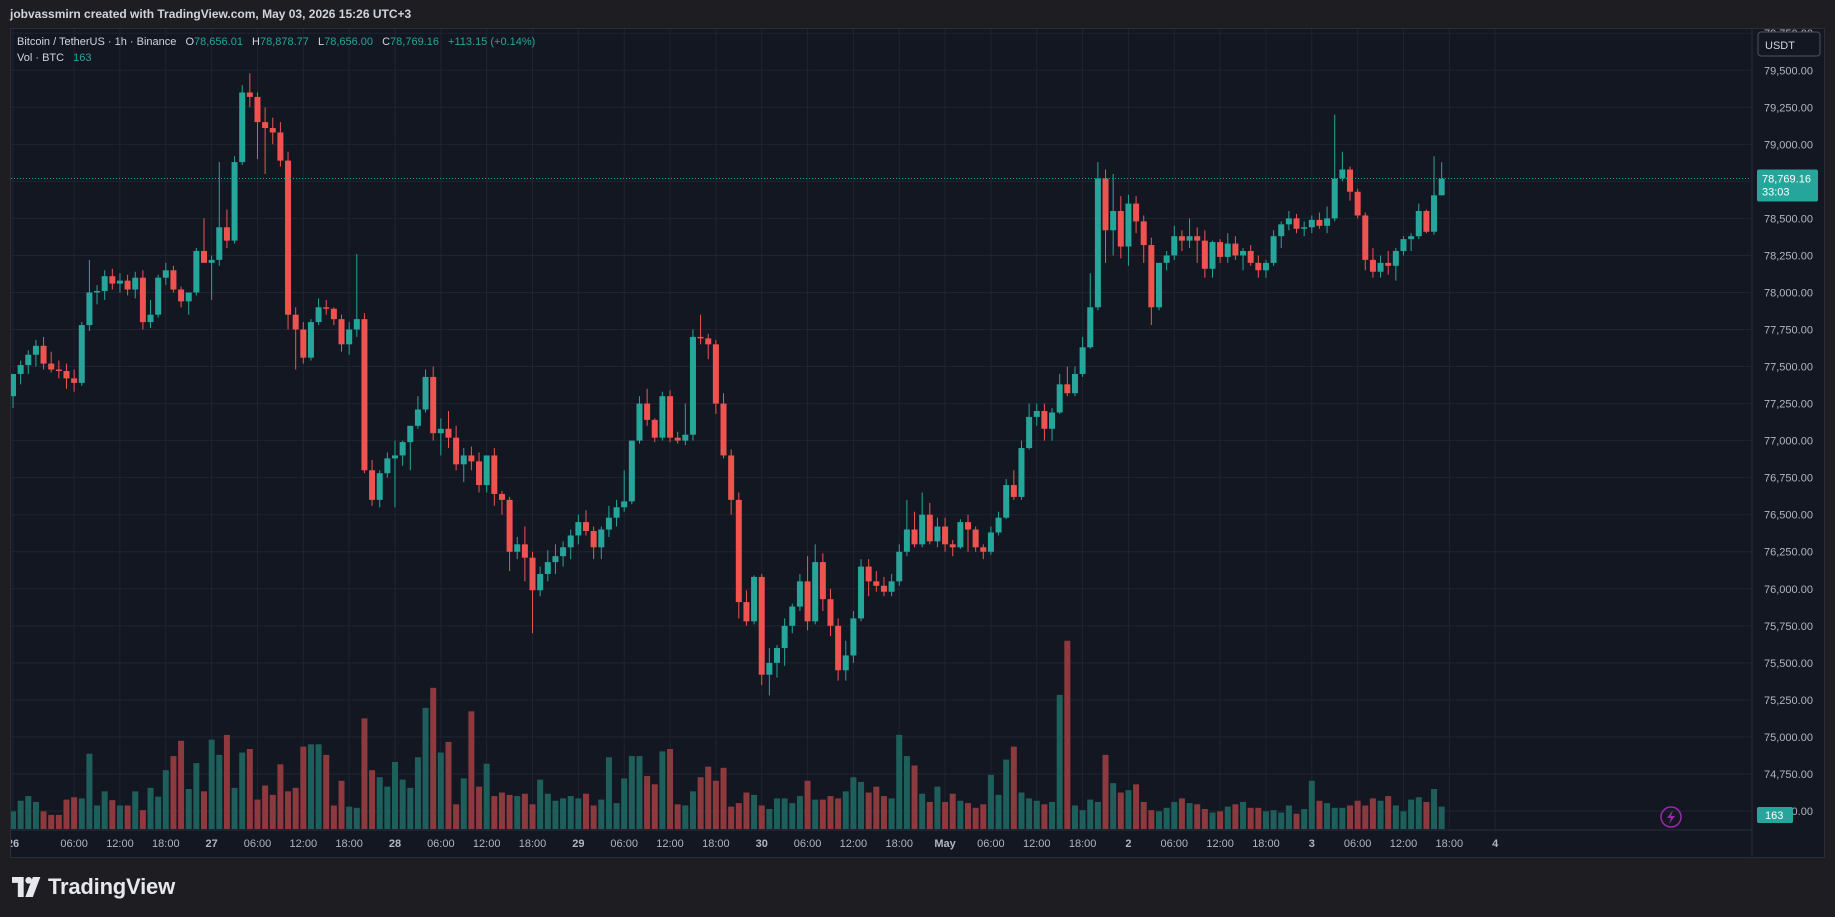  Describe the element at coordinates (321, 42) in the screenshot. I see `legend-low-label: L` at that location.